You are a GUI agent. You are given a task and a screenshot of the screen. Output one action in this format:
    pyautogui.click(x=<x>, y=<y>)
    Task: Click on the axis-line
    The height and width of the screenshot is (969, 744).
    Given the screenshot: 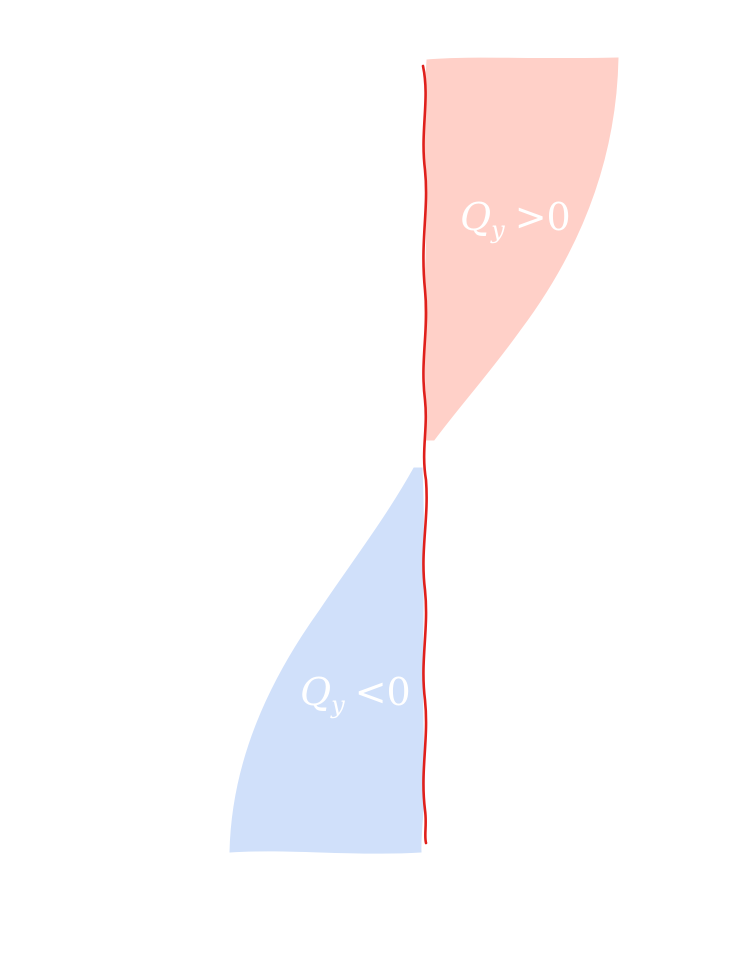 What is the action you would take?
    pyautogui.click(x=424, y=454)
    